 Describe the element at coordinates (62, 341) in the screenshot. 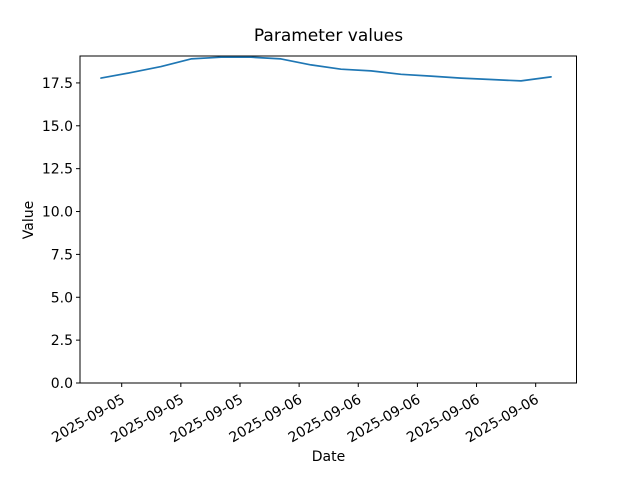

I see `y-tick-label: 2.5` at that location.